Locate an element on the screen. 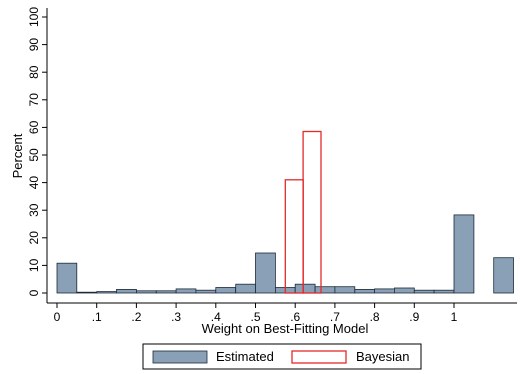 This screenshot has height=374, width=520. y-tick-label: 80 is located at coordinates (34, 72).